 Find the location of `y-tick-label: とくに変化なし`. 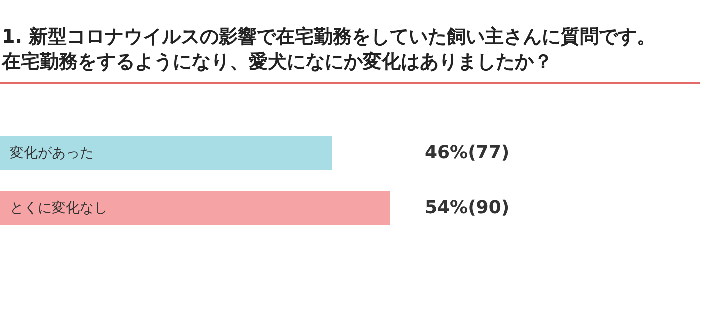

y-tick-label: とくに変化なし is located at coordinates (59, 208).